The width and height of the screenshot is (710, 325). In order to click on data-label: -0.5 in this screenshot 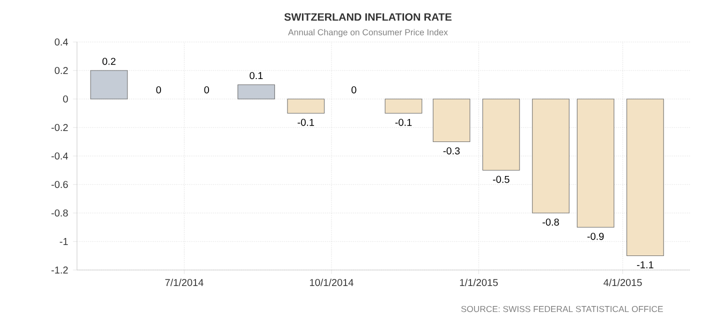, I will do `click(501, 179)`.